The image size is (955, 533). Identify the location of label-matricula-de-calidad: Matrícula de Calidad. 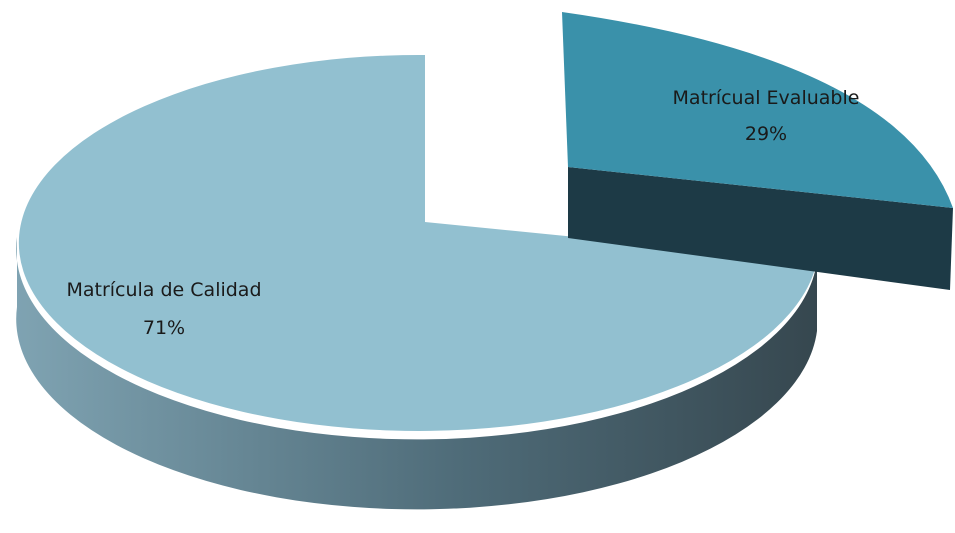
(163, 290).